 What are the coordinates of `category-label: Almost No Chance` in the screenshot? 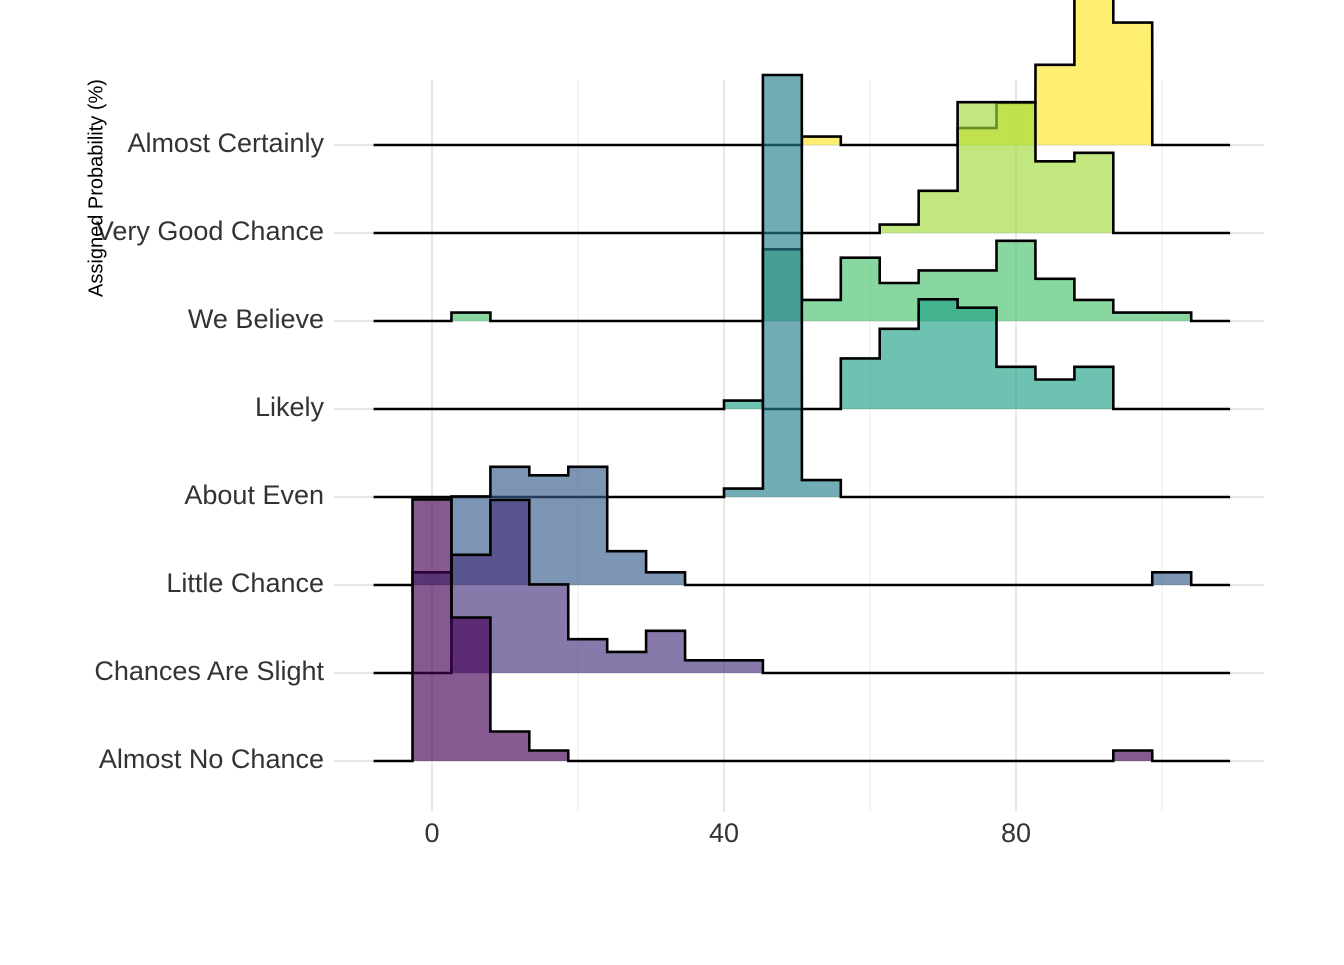 It's located at (211, 759).